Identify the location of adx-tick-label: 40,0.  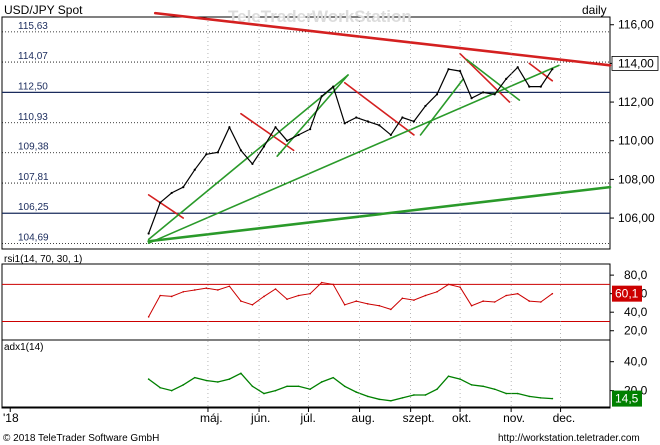
(636, 362).